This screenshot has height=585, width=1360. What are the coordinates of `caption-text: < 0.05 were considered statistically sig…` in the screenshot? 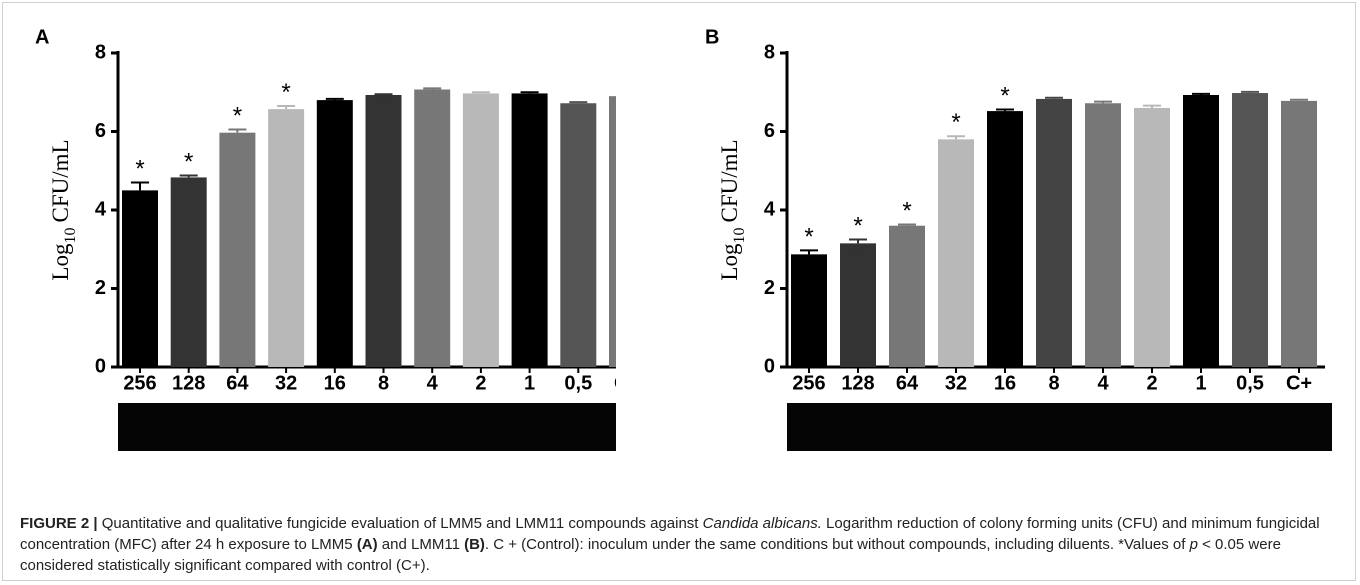 It's located at (650, 555).